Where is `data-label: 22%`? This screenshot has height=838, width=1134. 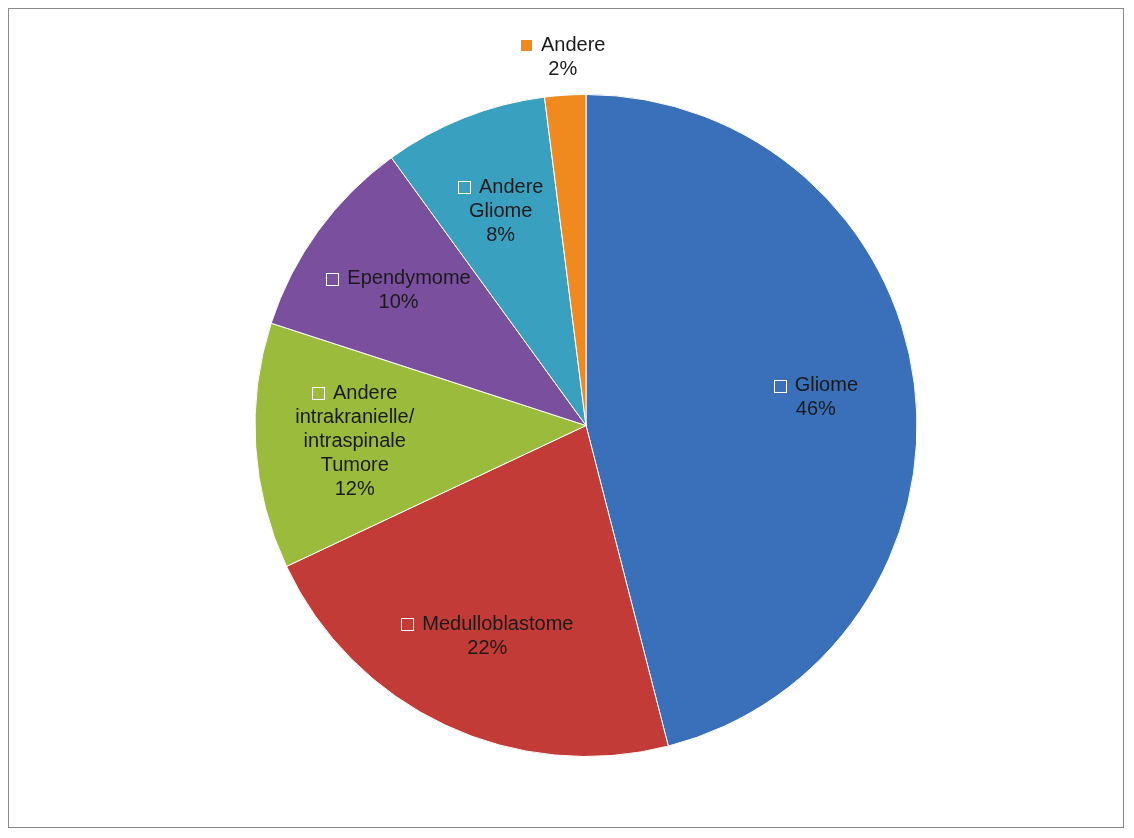 data-label: 22% is located at coordinates (487, 647).